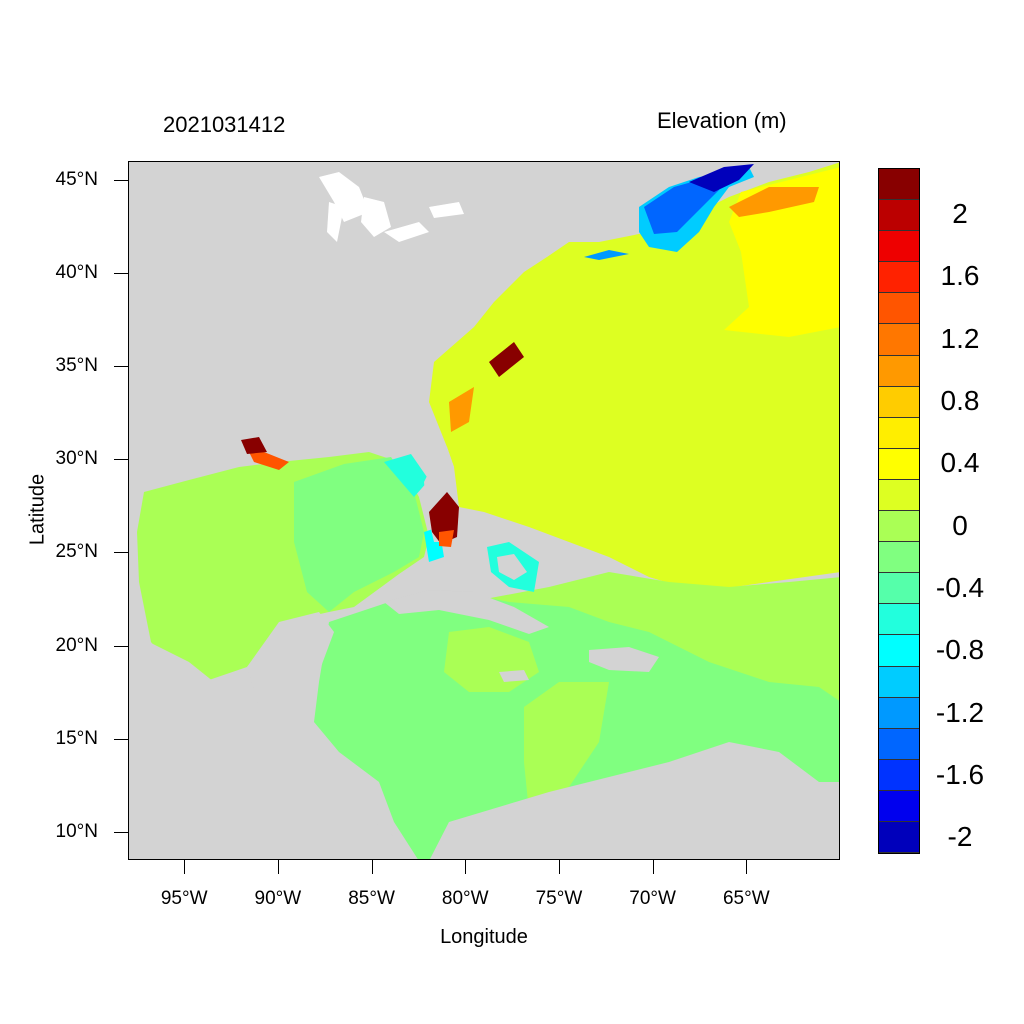  I want to click on x-tick-label: 90°W, so click(278, 898).